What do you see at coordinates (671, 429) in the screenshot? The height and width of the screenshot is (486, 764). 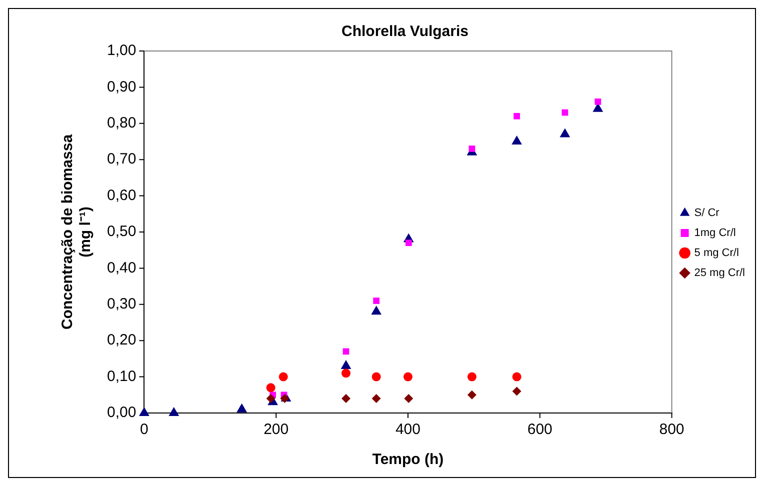 I see `x-tick-label: 800` at bounding box center [671, 429].